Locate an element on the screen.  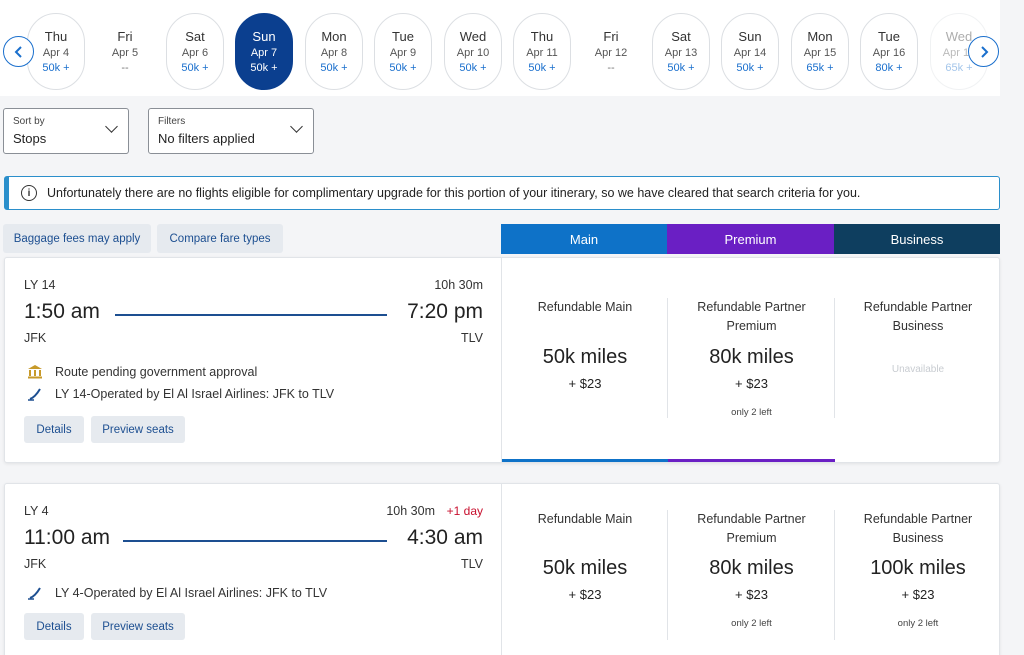
next-dates-button is located at coordinates (983, 51).